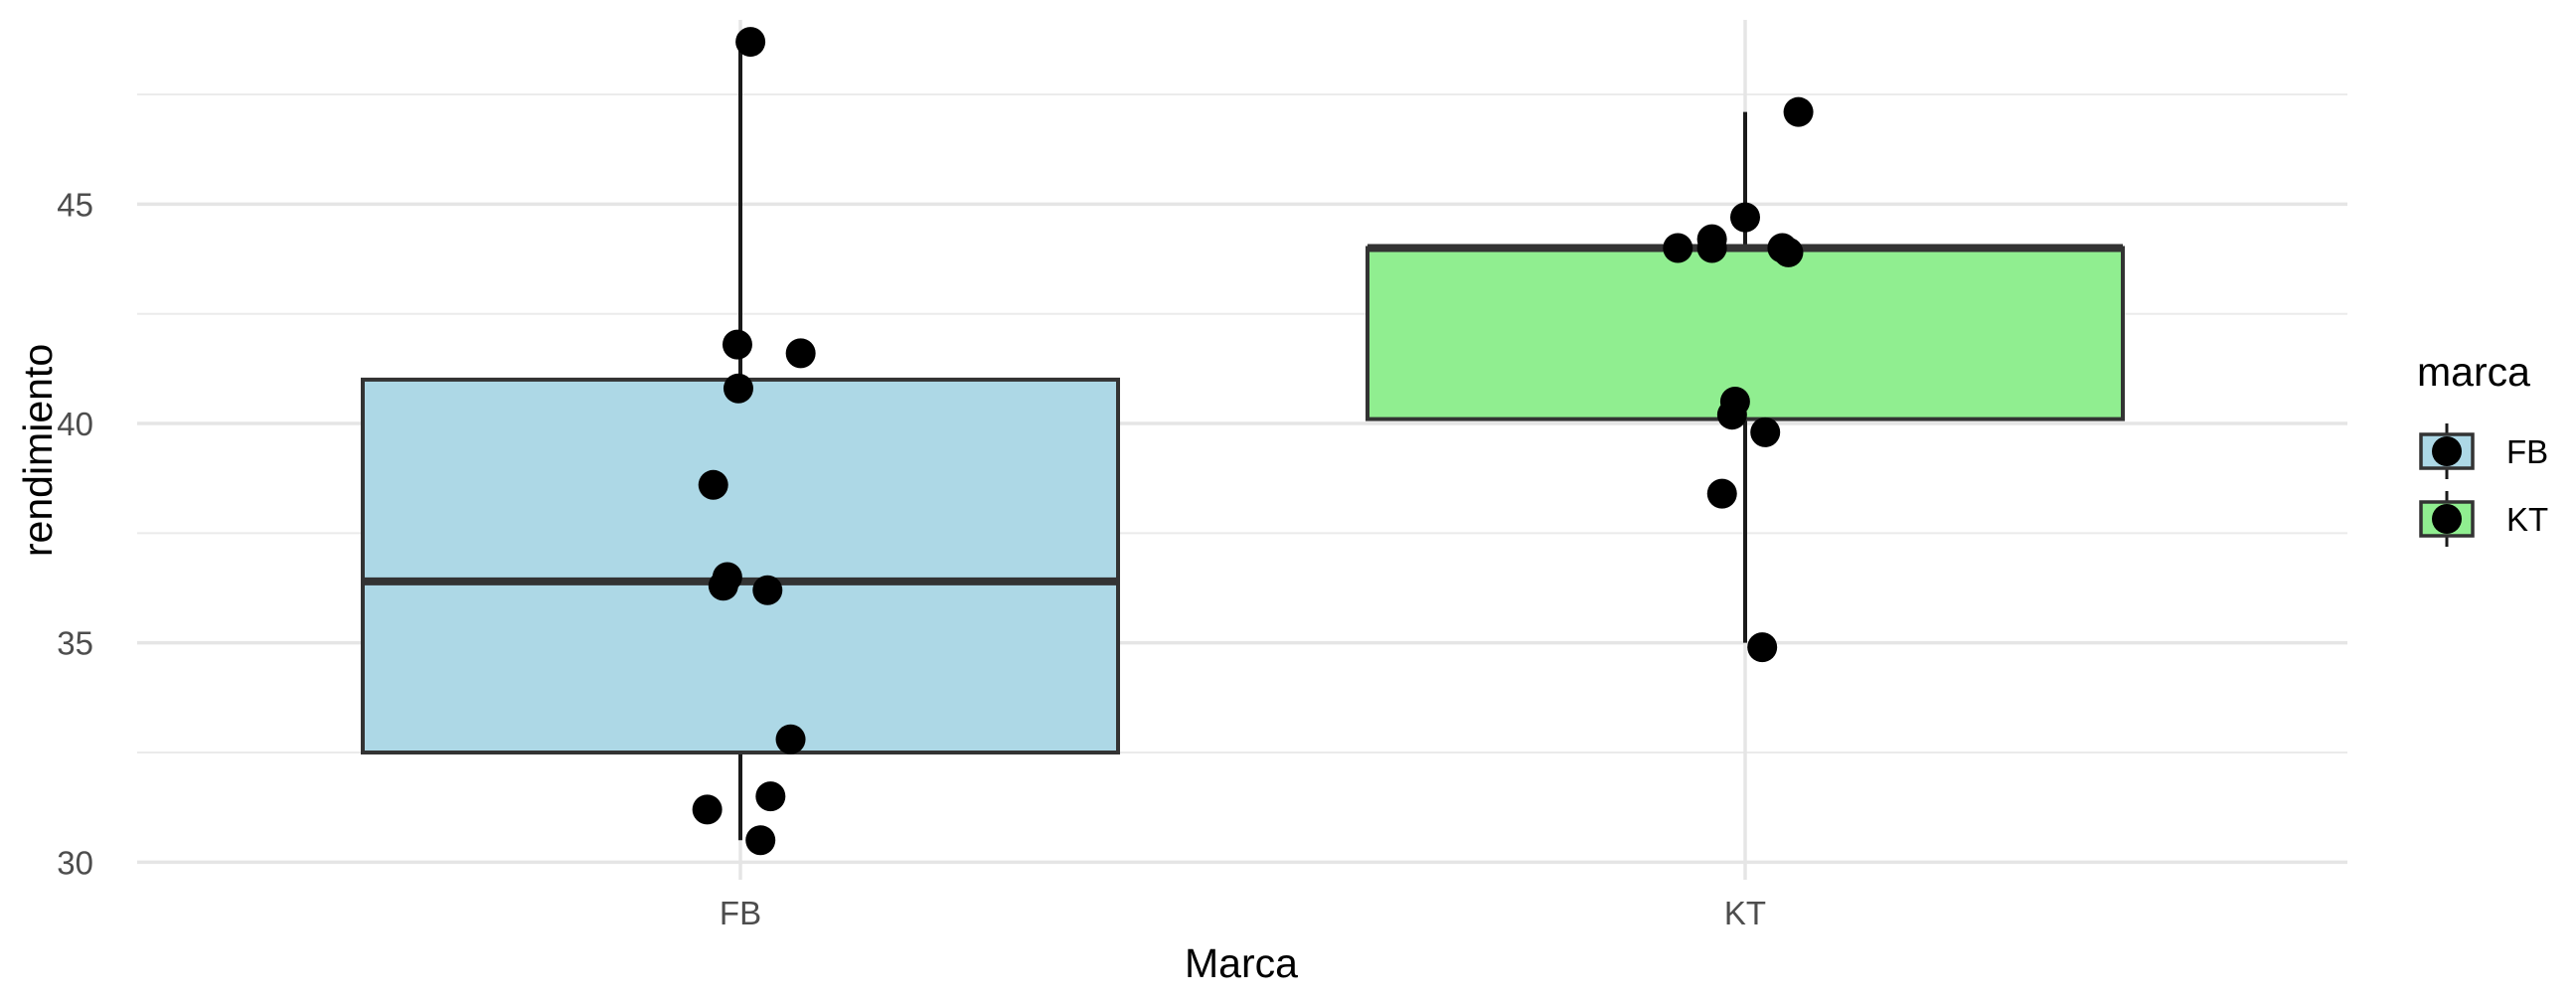 This screenshot has height=1002, width=2576. Describe the element at coordinates (2483, 451) in the screenshot. I see `legend-item-fb: FB` at that location.